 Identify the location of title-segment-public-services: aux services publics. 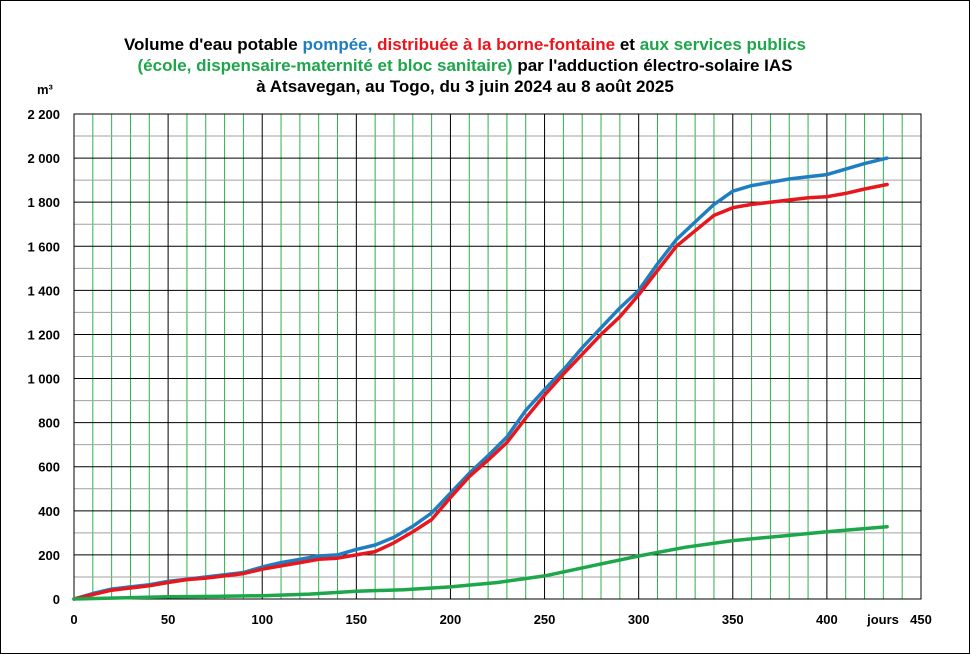
(723, 44).